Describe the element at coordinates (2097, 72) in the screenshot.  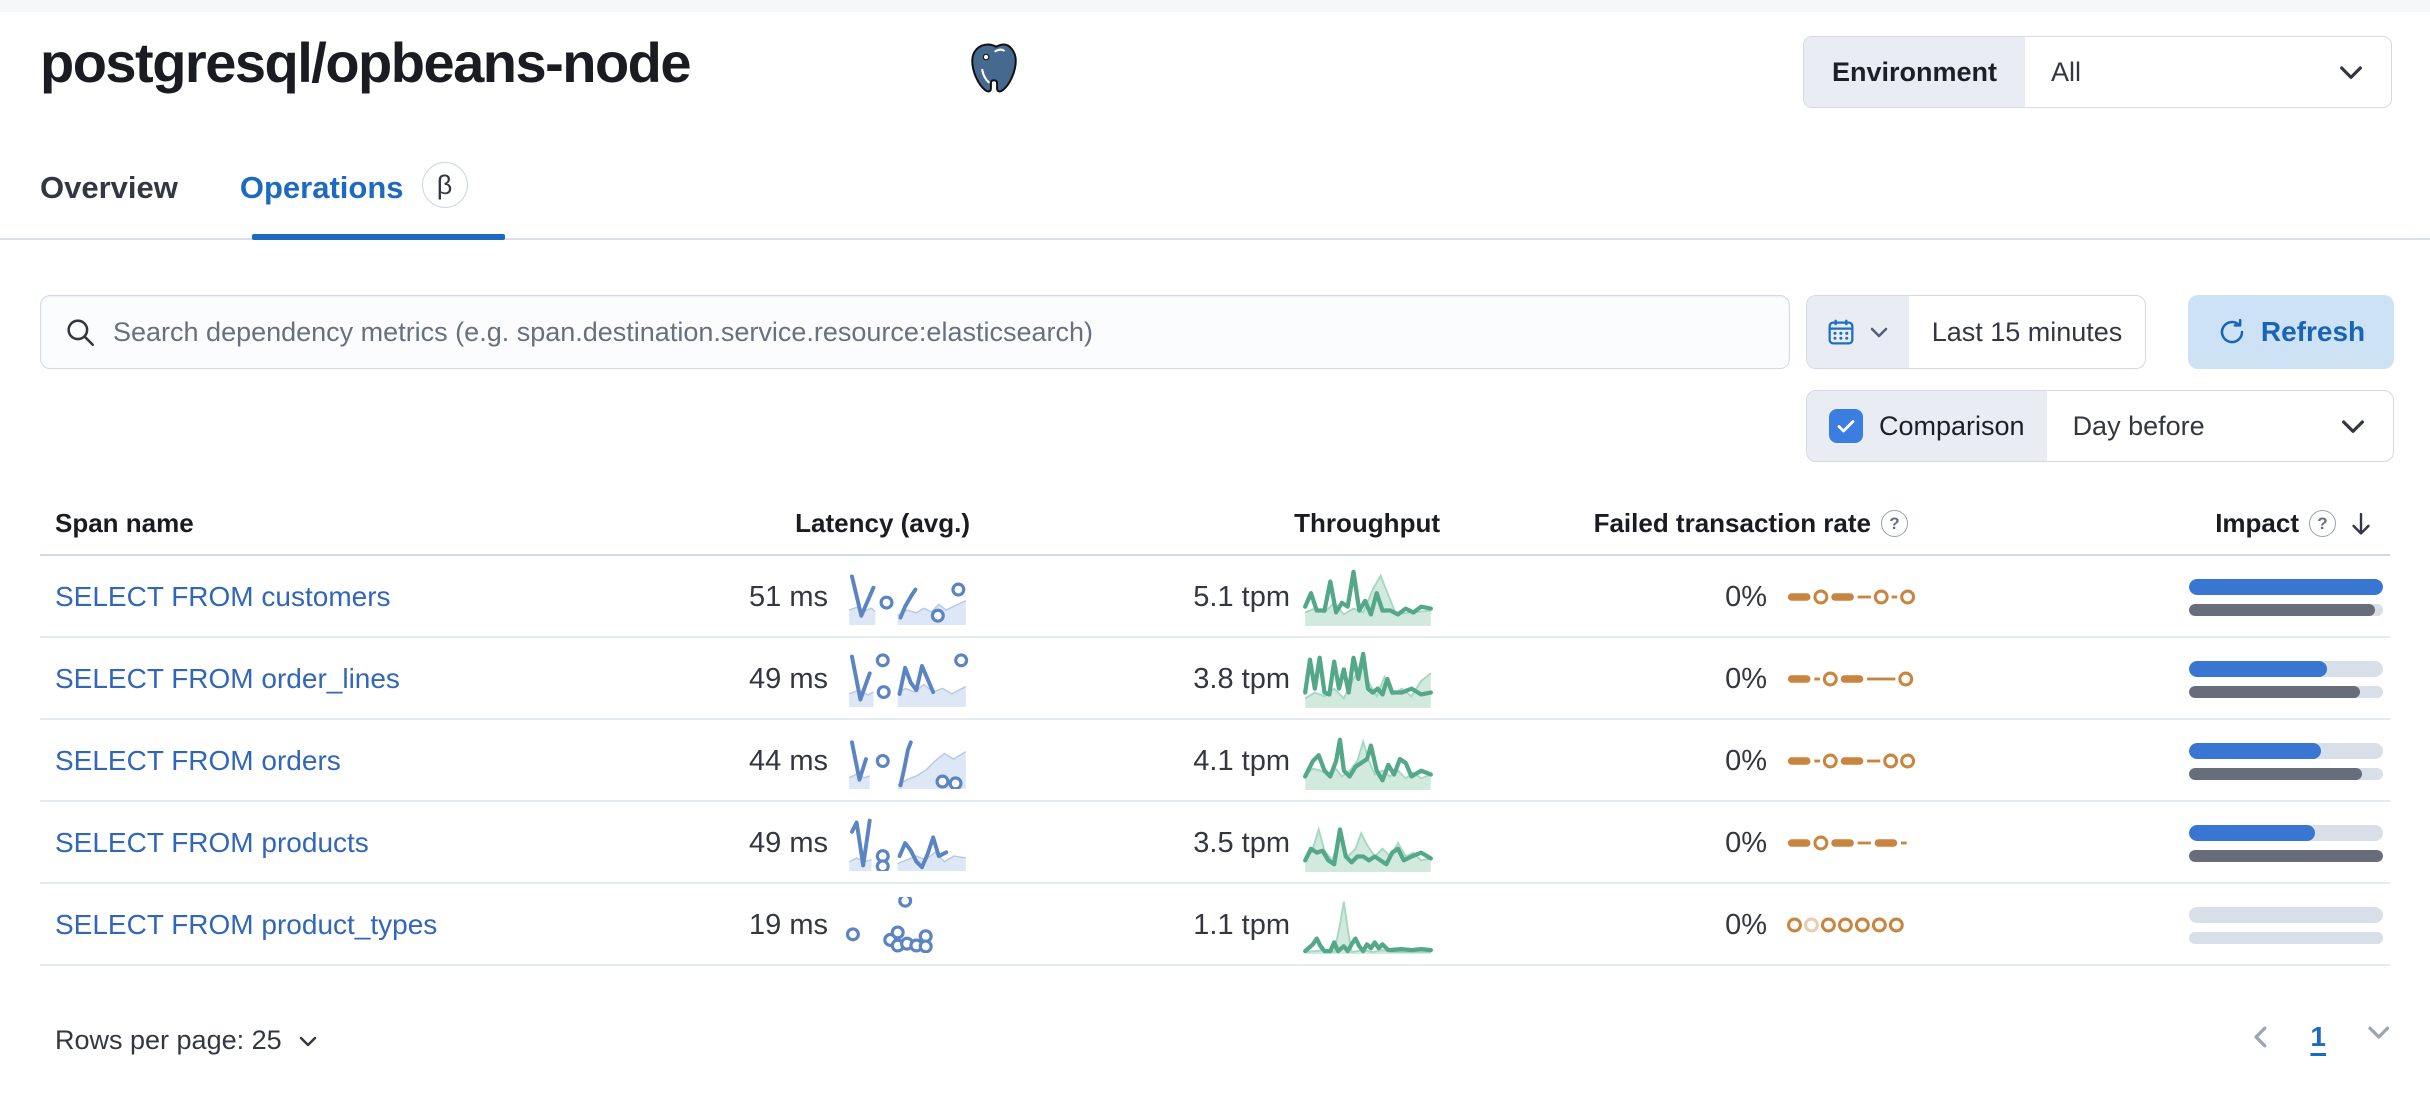
I see `environment-filter: Environment All` at that location.